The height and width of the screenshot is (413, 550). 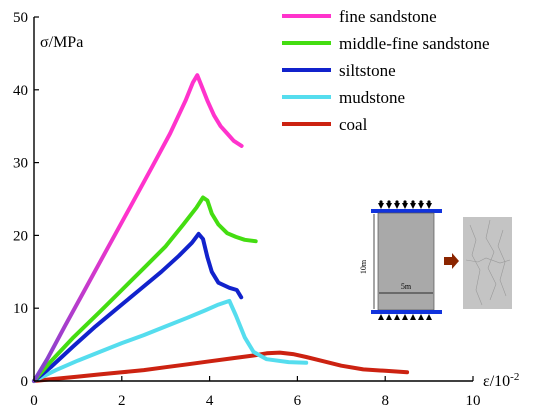 What do you see at coordinates (473, 401) in the screenshot?
I see `x-tick-label: 10` at bounding box center [473, 401].